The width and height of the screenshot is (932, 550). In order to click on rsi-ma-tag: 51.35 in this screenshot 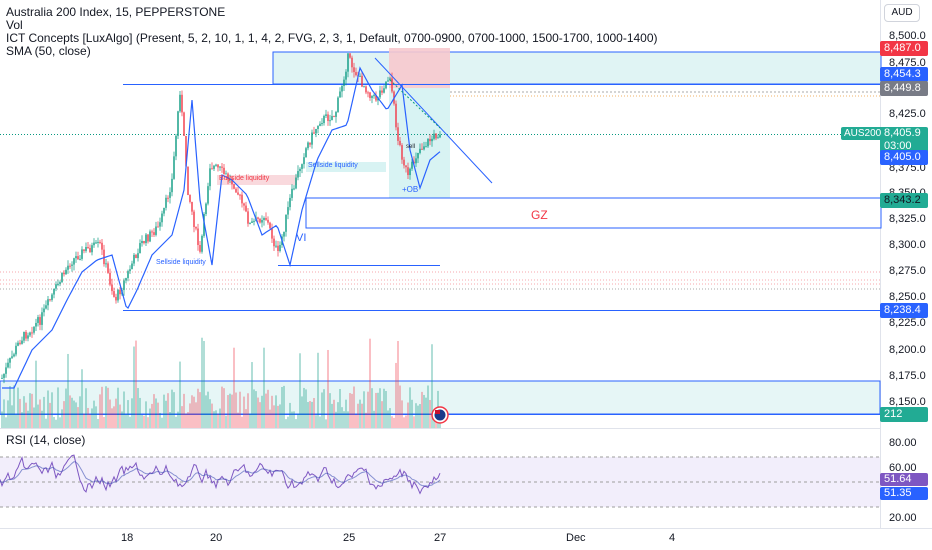, I will do `click(904, 493)`.